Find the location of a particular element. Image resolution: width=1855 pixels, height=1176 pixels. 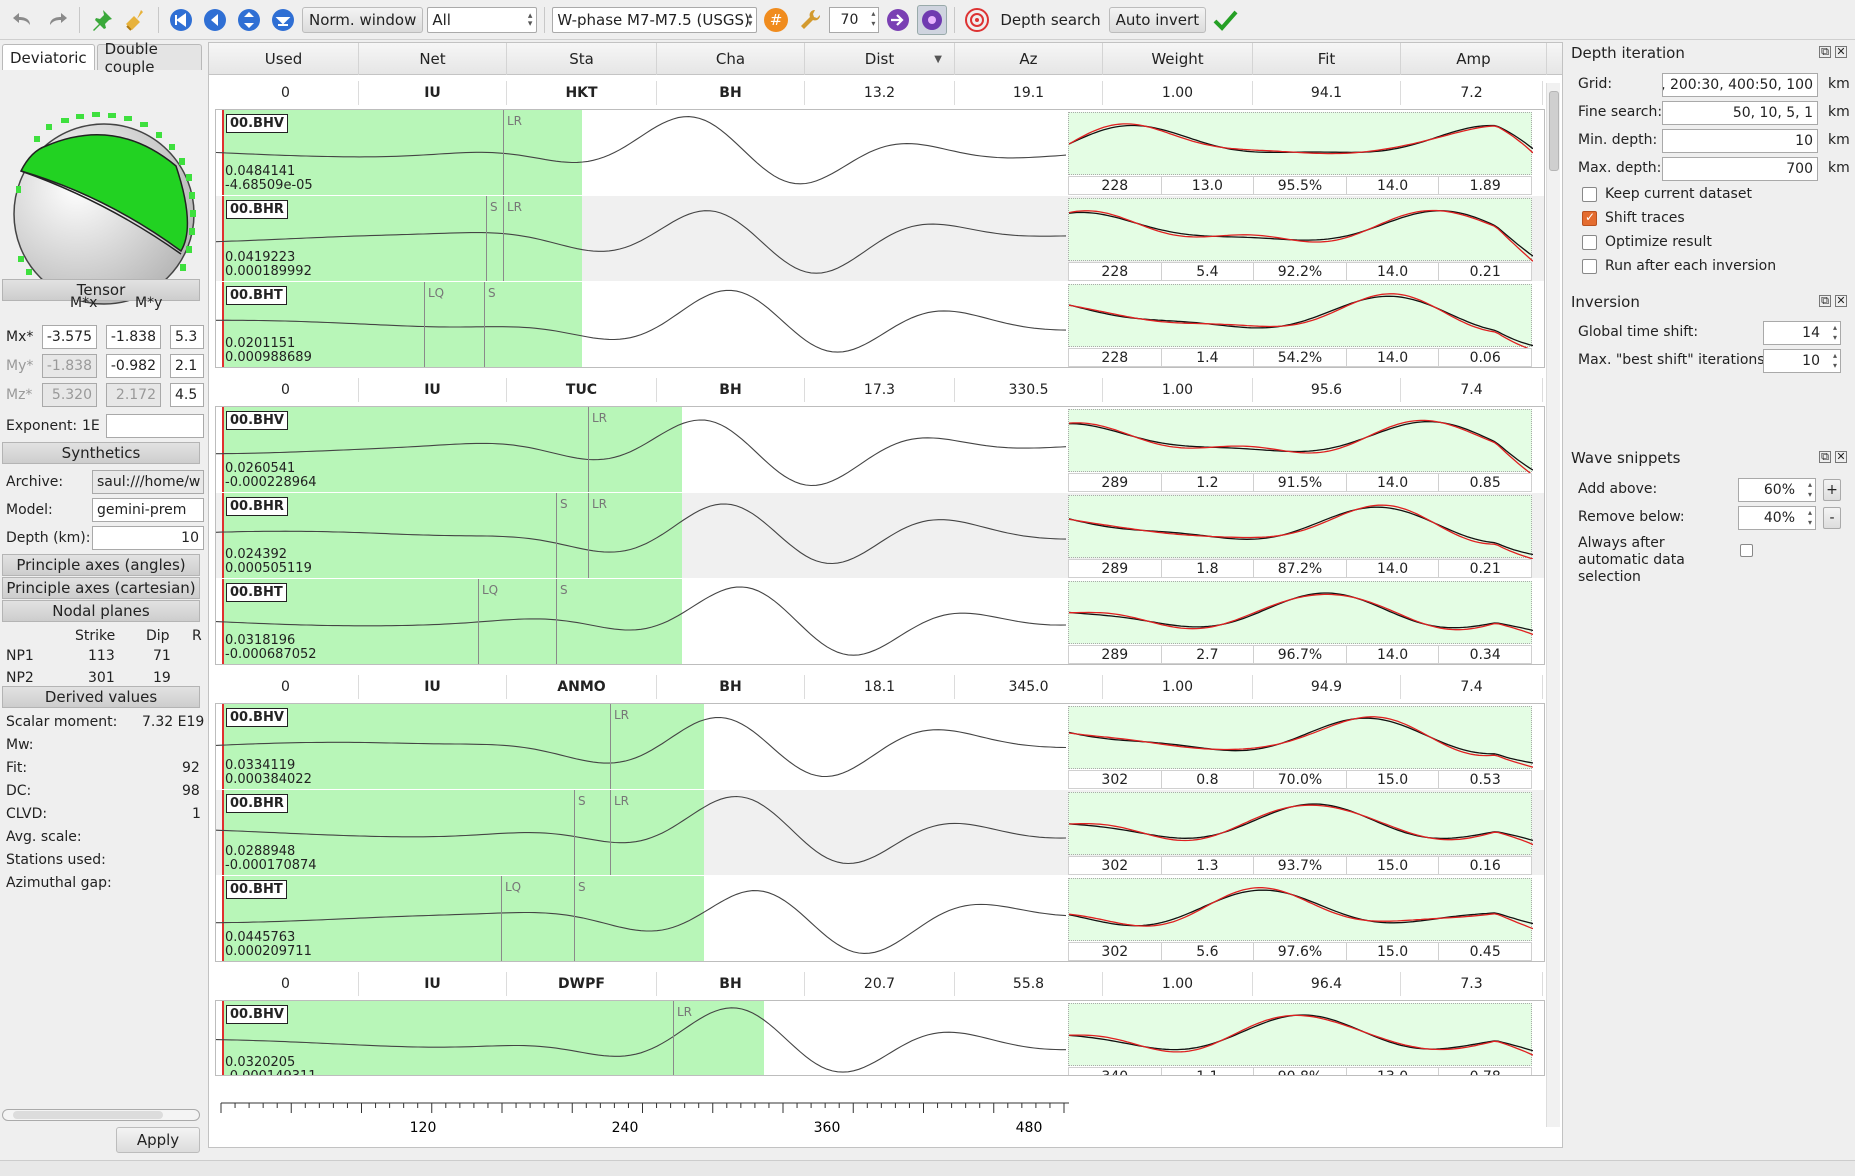

apply-button: Apply is located at coordinates (158, 1140).